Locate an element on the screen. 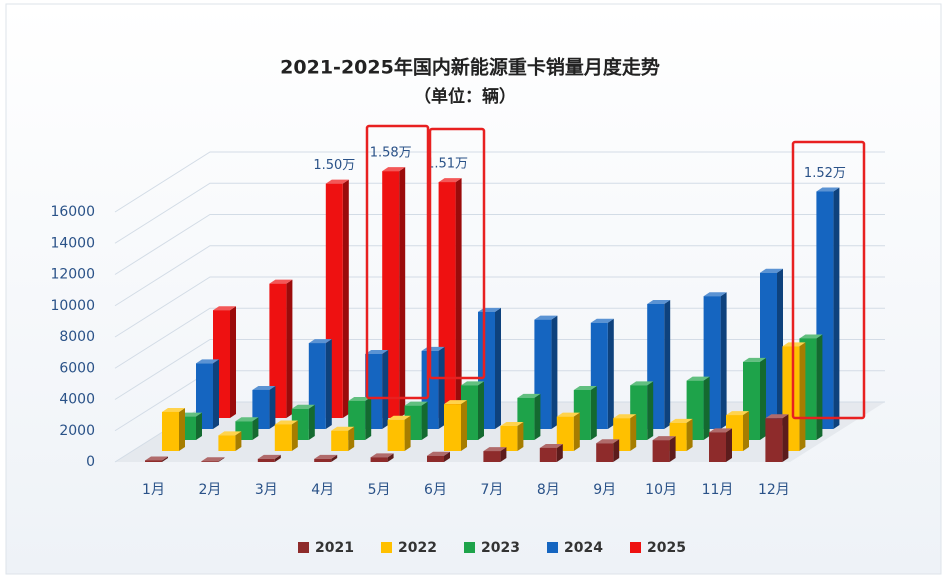  x-tick-label: 6月 is located at coordinates (435, 490).